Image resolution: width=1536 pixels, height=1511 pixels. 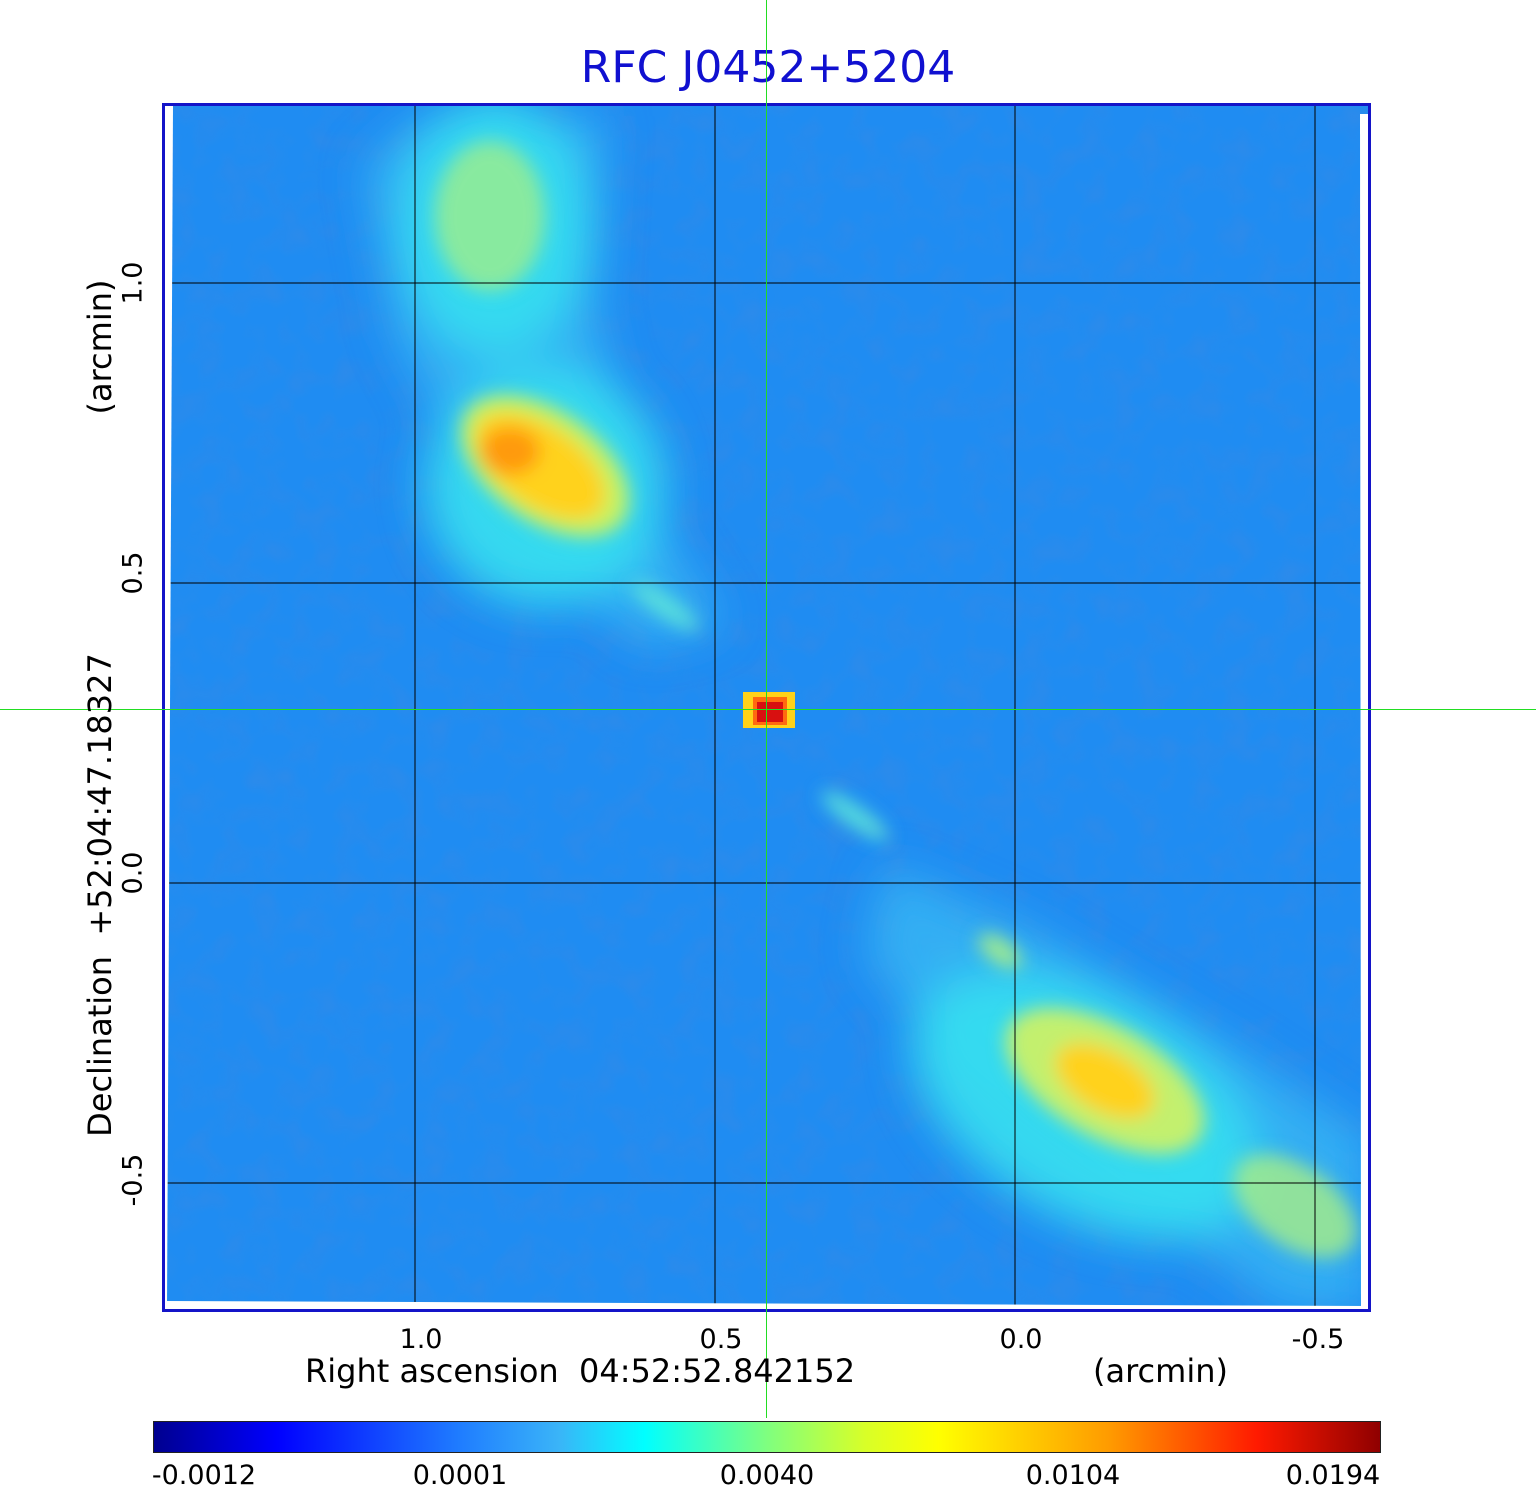 What do you see at coordinates (580, 1371) in the screenshot?
I see `x-axis-label: Right ascension 04:52:52.842152` at bounding box center [580, 1371].